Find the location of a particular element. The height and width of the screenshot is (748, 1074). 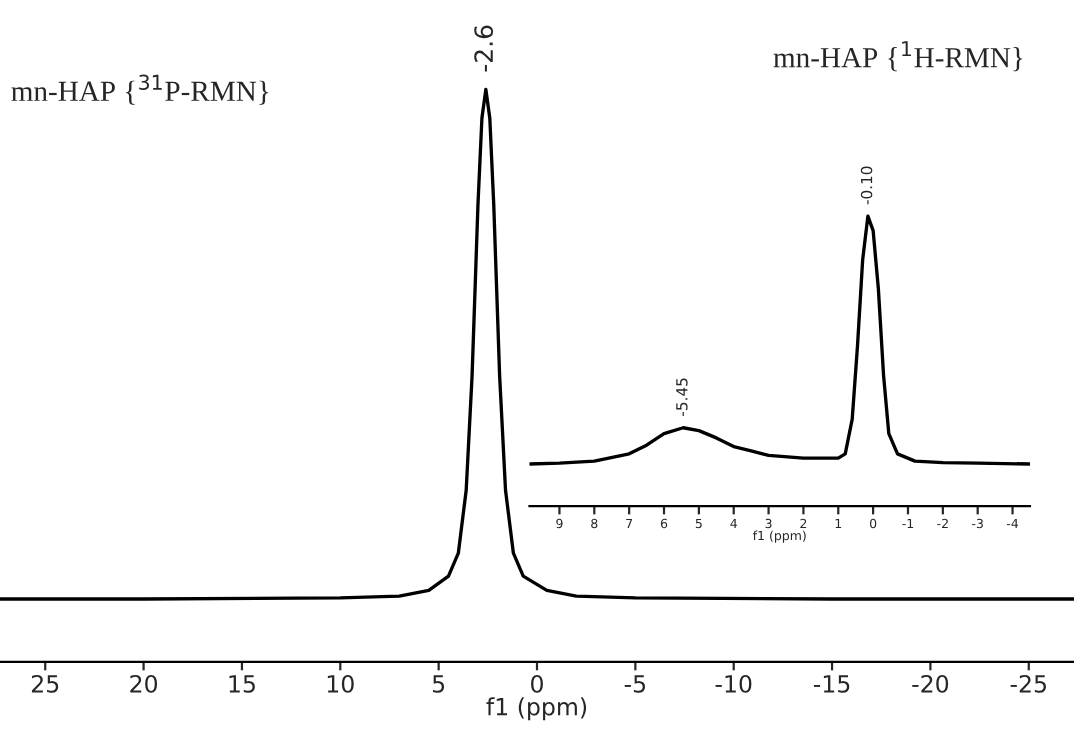

x-tick-label: 5 is located at coordinates (438, 684).